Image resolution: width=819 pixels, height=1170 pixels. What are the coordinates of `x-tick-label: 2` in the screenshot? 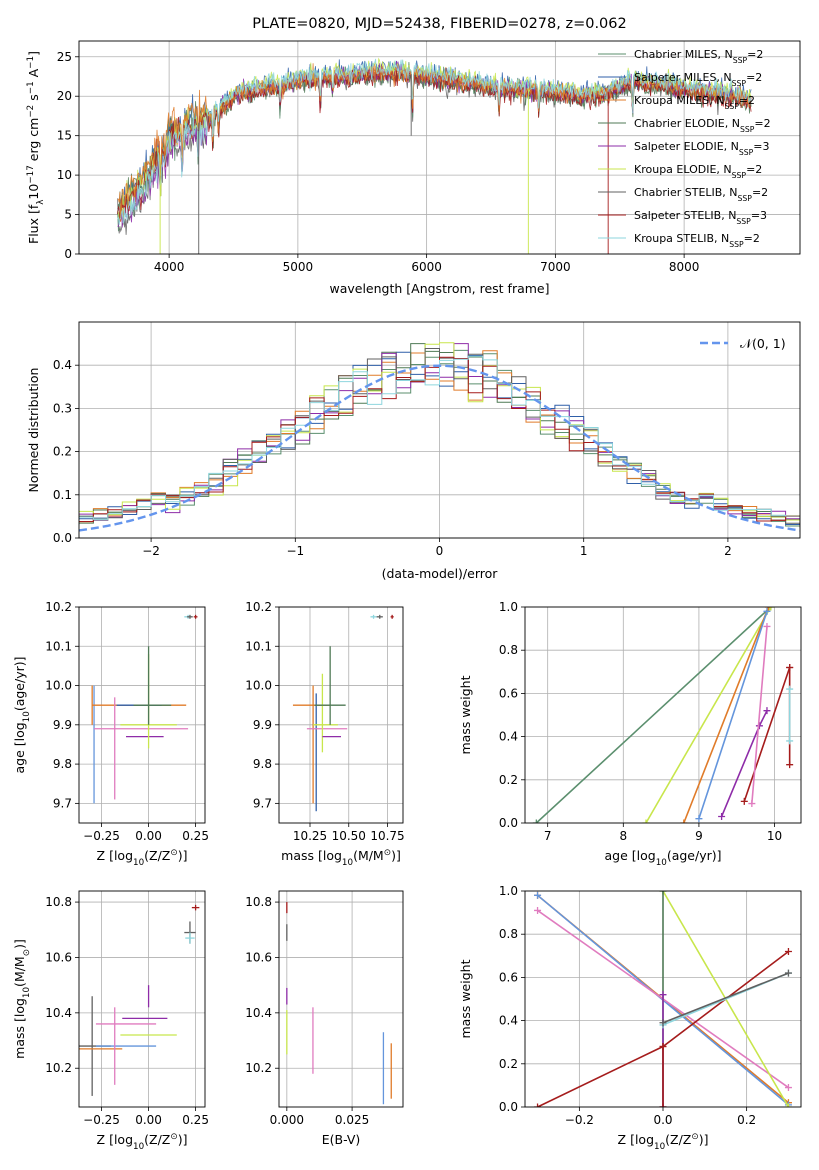 It's located at (728, 551).